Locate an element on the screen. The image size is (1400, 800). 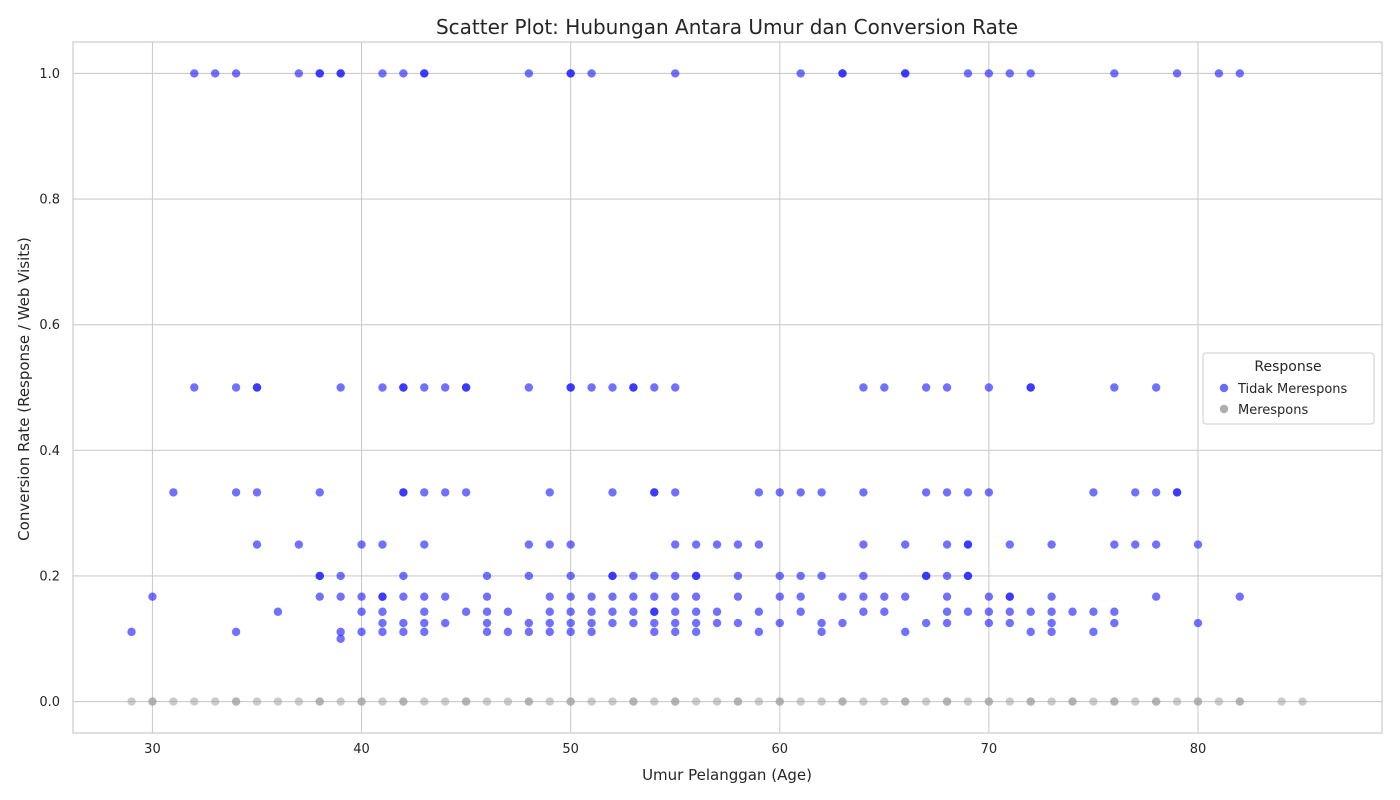
y-axis-label: Conversion Rate (Response / Web Visits) is located at coordinates (24, 389).